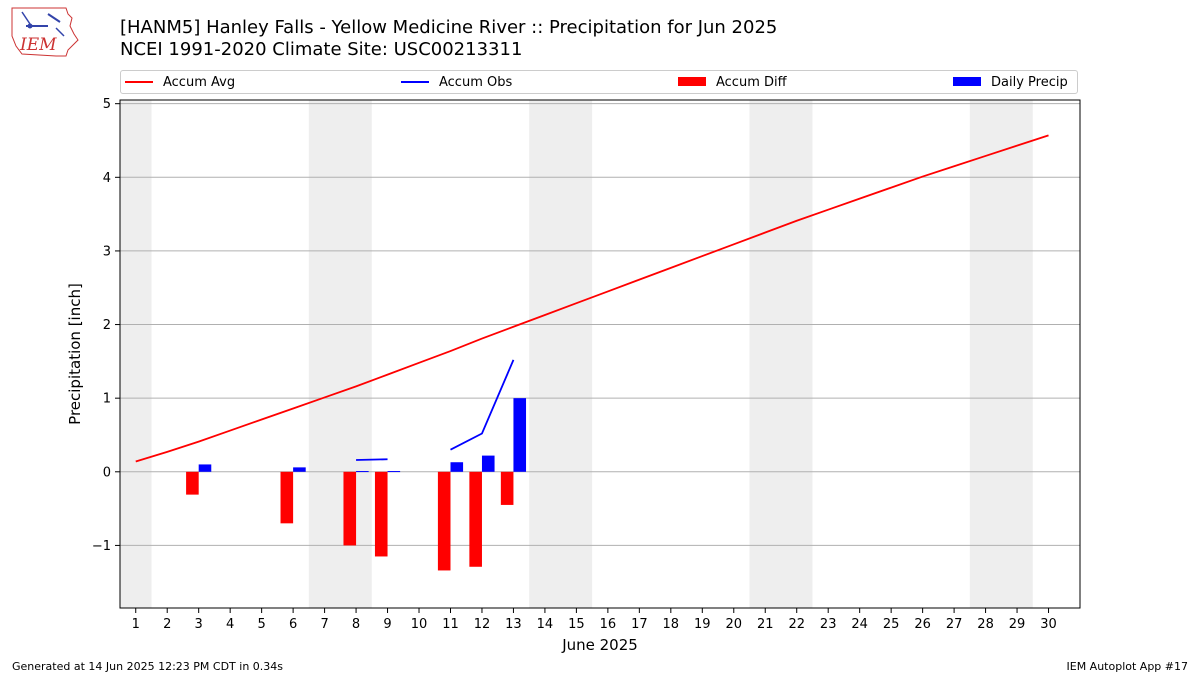 The height and width of the screenshot is (675, 1200). I want to click on x-tick-label: 5, so click(261, 624).